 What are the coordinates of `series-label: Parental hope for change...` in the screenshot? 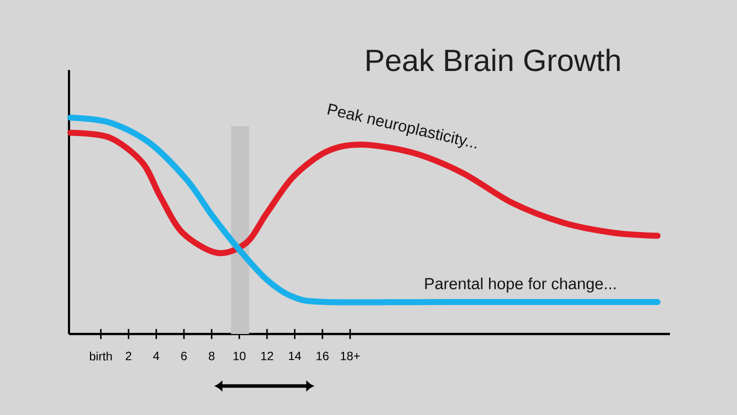 It's located at (520, 285).